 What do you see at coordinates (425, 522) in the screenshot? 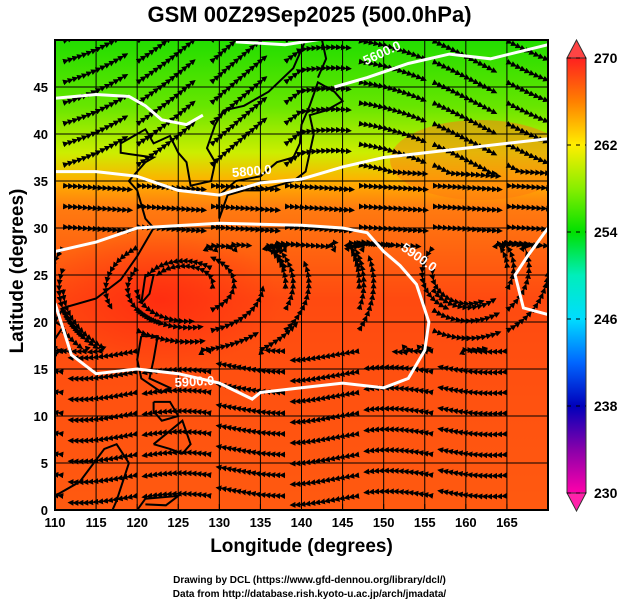
I see `x-tick-label: 155` at bounding box center [425, 522].